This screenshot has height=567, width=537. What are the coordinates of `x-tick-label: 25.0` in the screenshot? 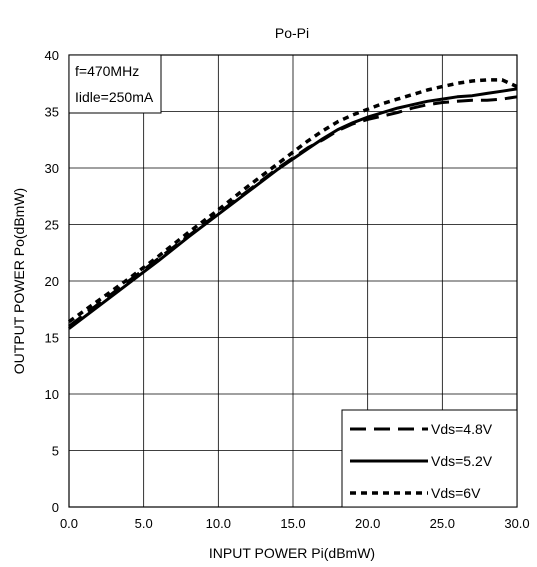 It's located at (442, 523).